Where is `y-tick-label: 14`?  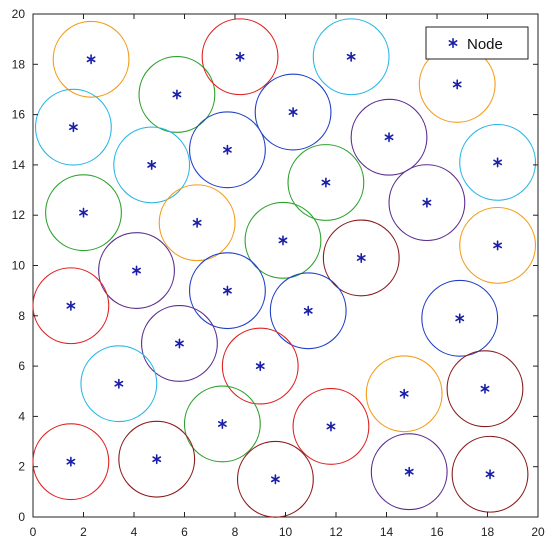
y-tick-label: 14 is located at coordinates (19, 165).